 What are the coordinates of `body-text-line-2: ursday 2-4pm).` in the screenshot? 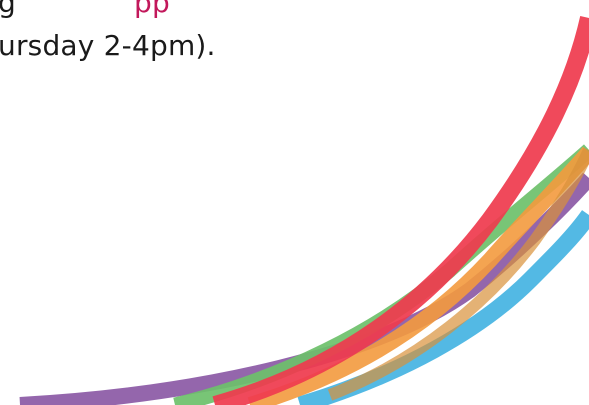 It's located at (108, 46).